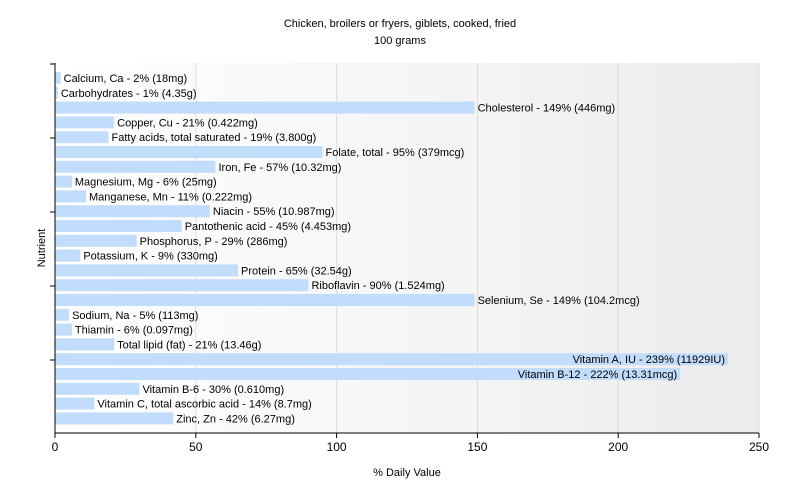 The width and height of the screenshot is (800, 500). I want to click on bar-label: Carbohydrates - 1% (4.35g), so click(129, 94).